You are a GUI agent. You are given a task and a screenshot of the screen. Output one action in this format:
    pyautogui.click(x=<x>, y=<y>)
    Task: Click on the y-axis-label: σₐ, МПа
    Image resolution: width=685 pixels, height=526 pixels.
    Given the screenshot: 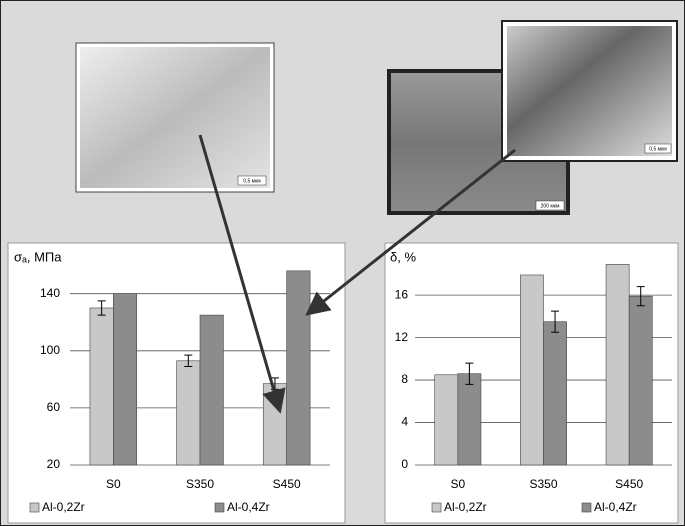 What is the action you would take?
    pyautogui.click(x=38, y=256)
    